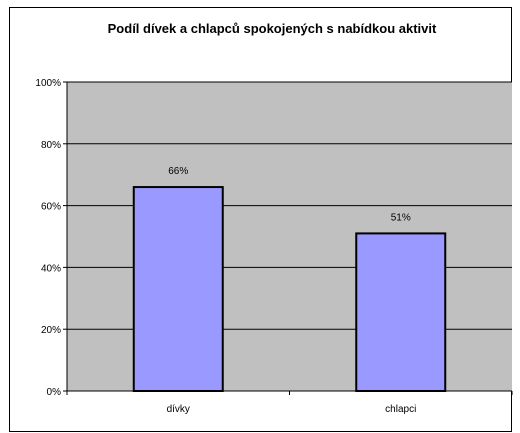 This screenshot has width=520, height=433. Describe the element at coordinates (400, 409) in the screenshot. I see `x-tick-label-1: chlapci` at that location.